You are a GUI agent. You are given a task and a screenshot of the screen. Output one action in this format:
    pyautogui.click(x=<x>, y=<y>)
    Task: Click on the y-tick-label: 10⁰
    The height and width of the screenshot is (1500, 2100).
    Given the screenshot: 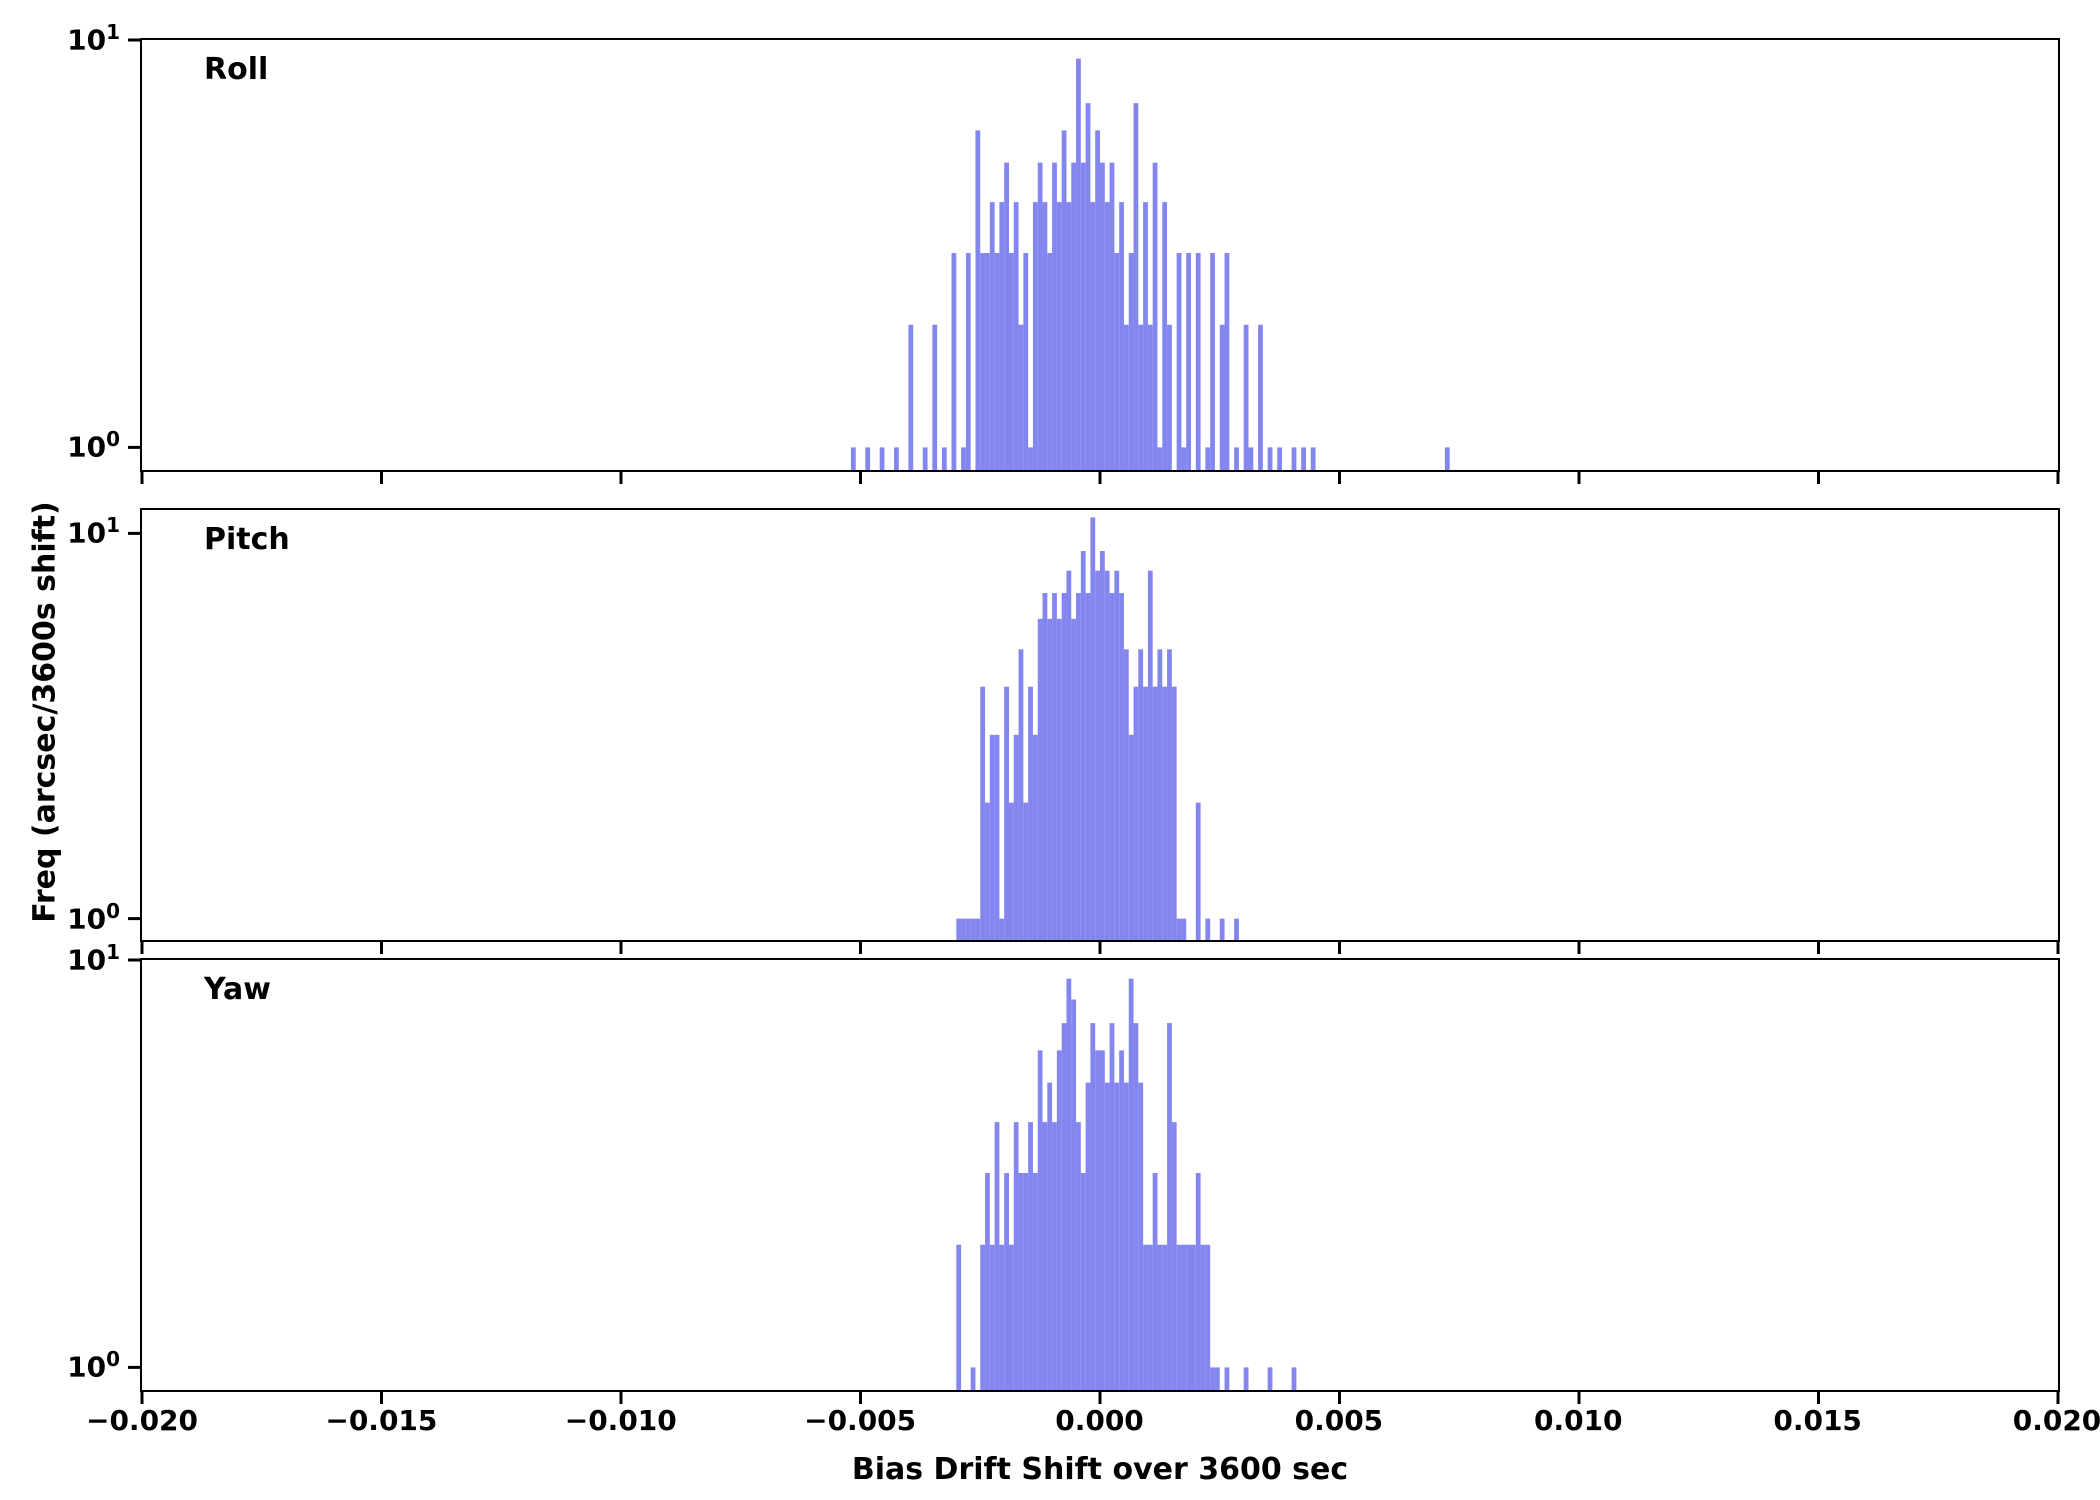 What is the action you would take?
    pyautogui.click(x=93, y=1365)
    